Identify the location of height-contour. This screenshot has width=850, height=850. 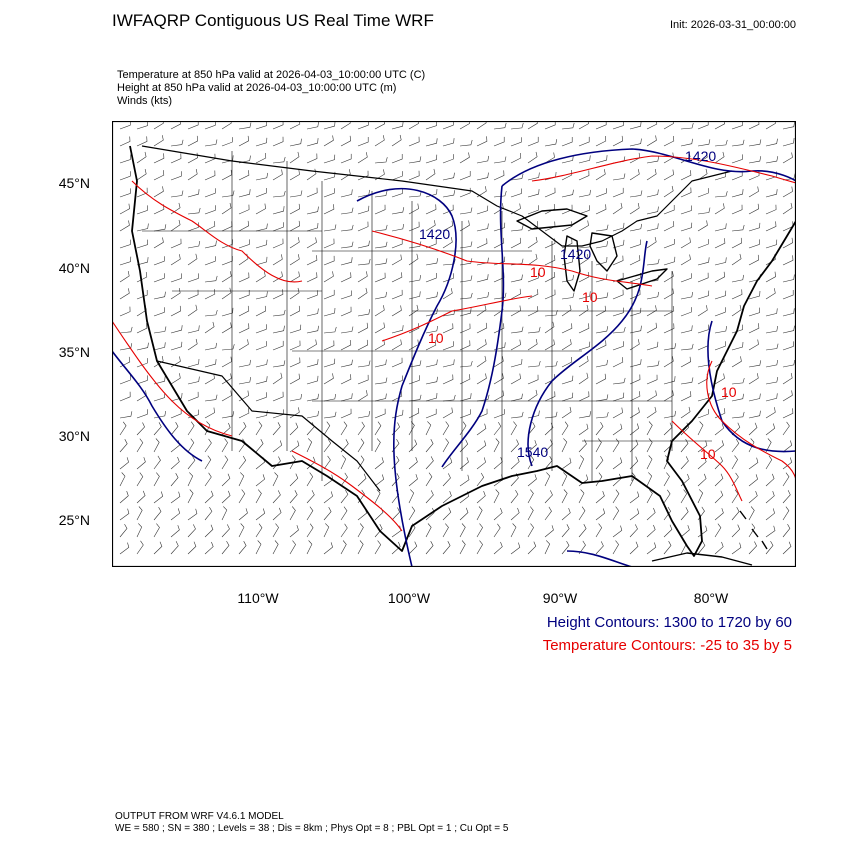
(406, 377).